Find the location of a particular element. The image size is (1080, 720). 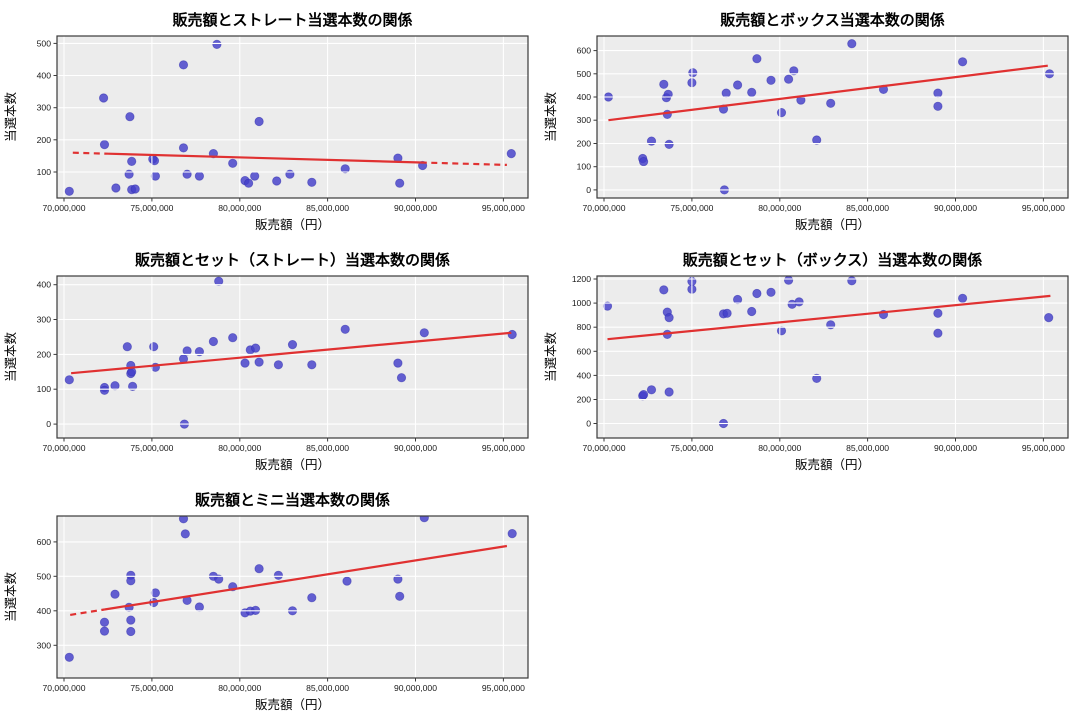

chart-title: 販売額とセット（ボックス）当選本数の関係 is located at coordinates (833, 260).